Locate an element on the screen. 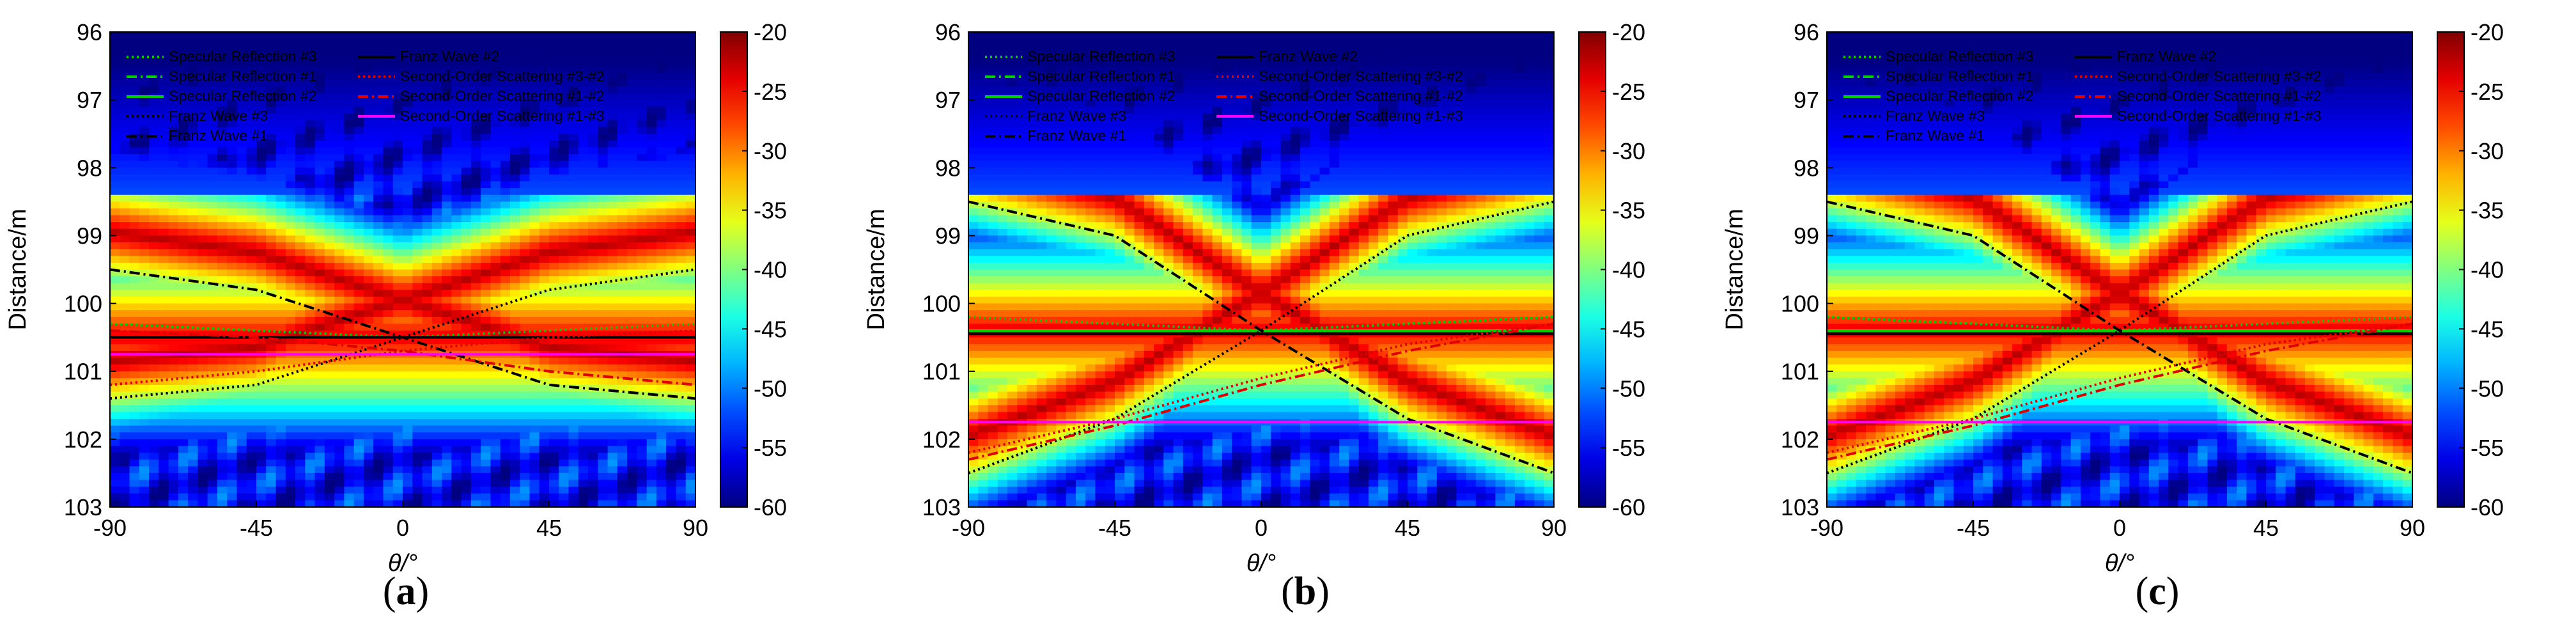 This screenshot has height=633, width=2576. y-tick-label: 102 is located at coordinates (83, 439).